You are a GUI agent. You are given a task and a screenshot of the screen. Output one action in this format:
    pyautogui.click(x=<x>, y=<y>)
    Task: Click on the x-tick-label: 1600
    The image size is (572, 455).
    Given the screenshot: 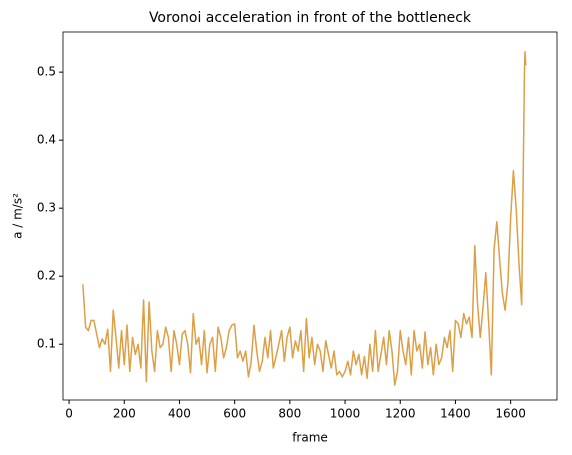 What is the action you would take?
    pyautogui.click(x=510, y=414)
    